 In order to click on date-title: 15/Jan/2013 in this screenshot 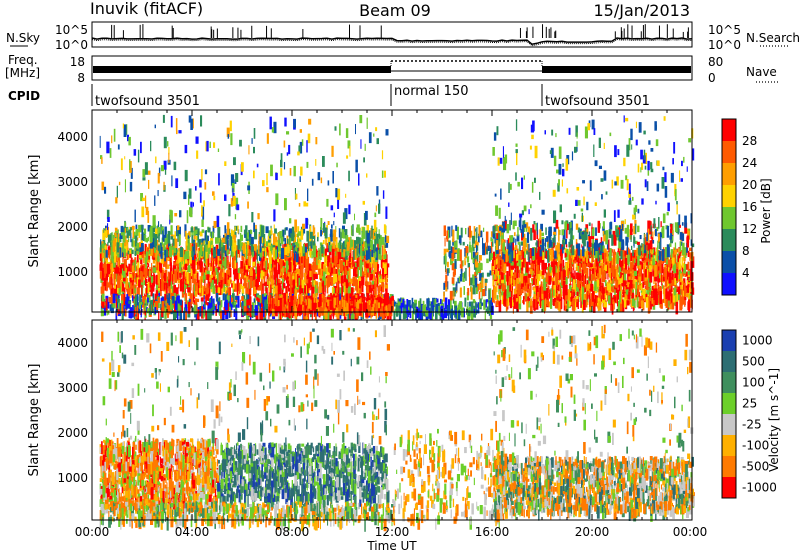, I will do `click(641, 10)`.